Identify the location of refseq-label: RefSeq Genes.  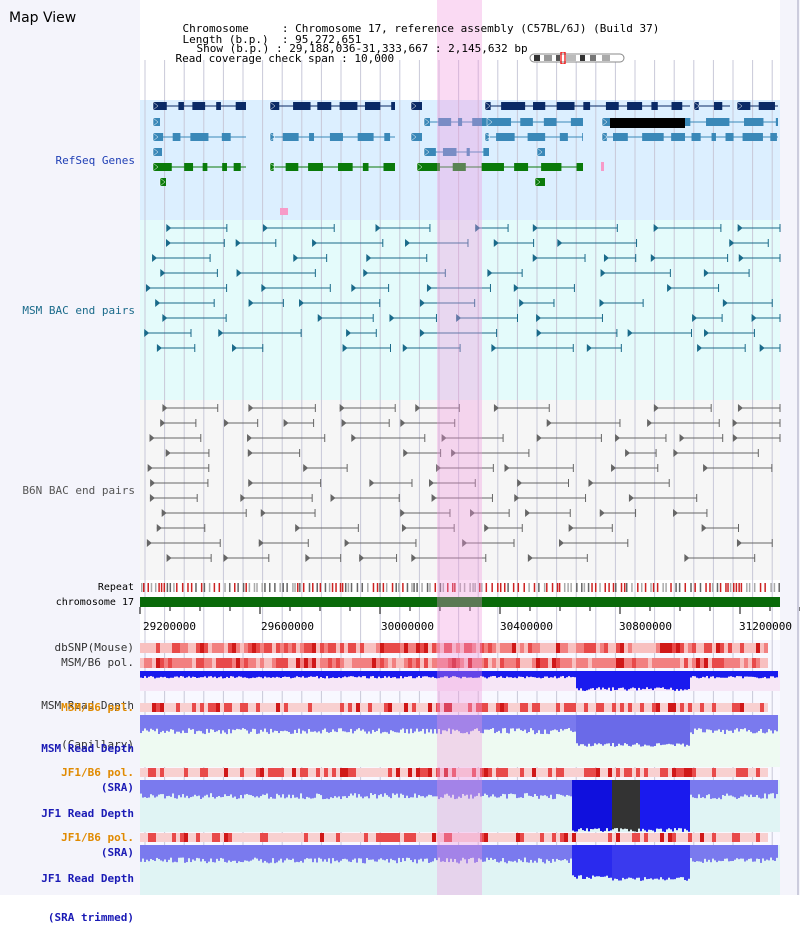
(95, 160).